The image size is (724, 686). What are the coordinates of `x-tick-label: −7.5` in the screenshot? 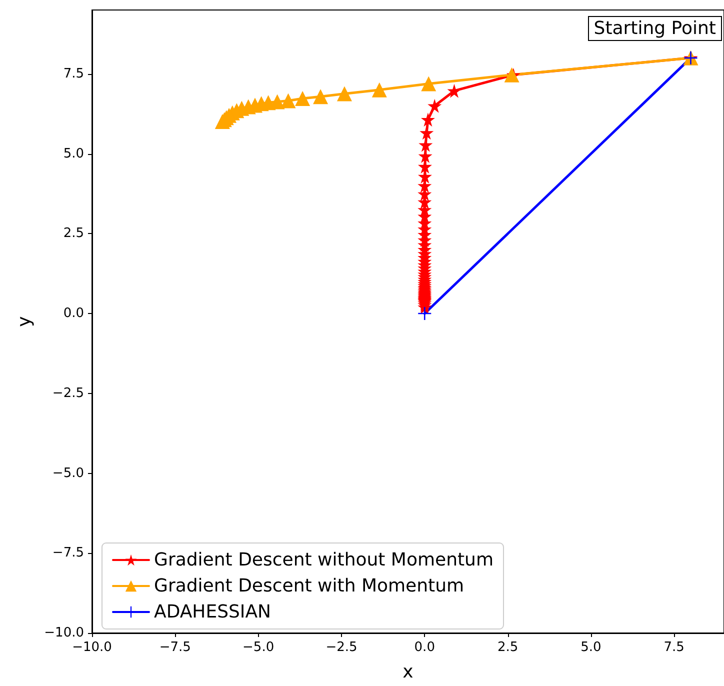 It's located at (175, 647).